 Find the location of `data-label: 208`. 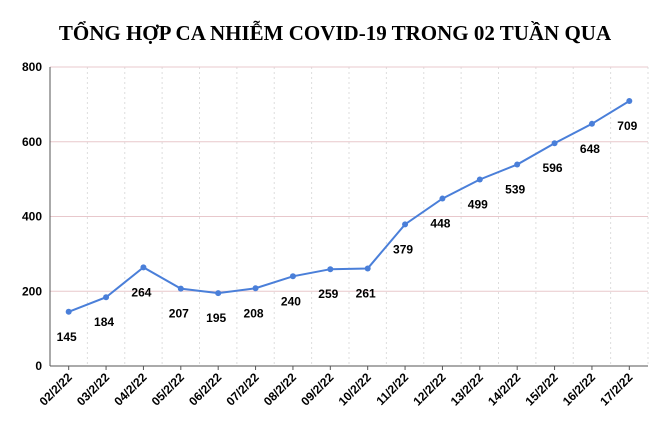

data-label: 208 is located at coordinates (254, 313).